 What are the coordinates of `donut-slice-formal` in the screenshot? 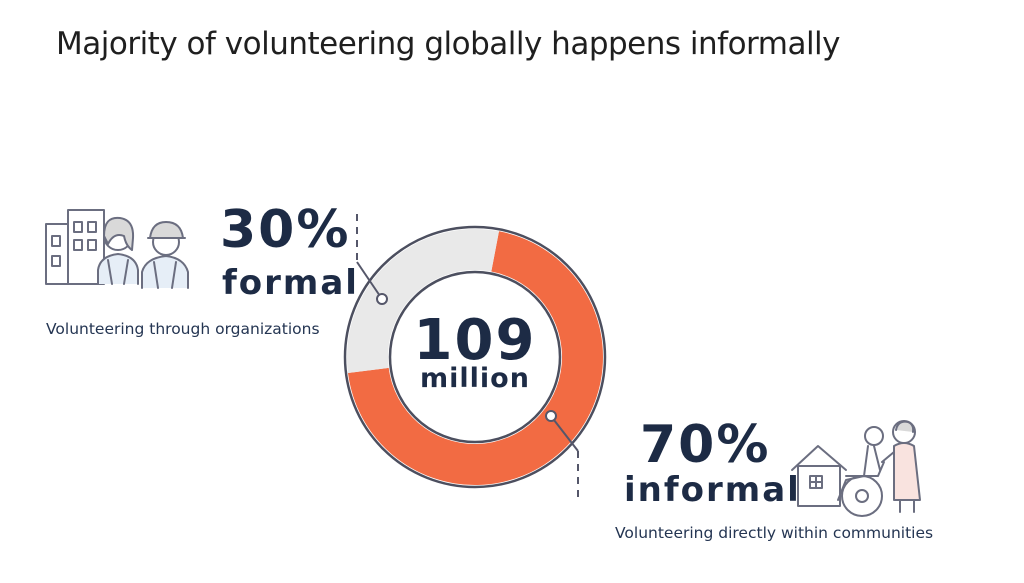 It's located at (423, 301).